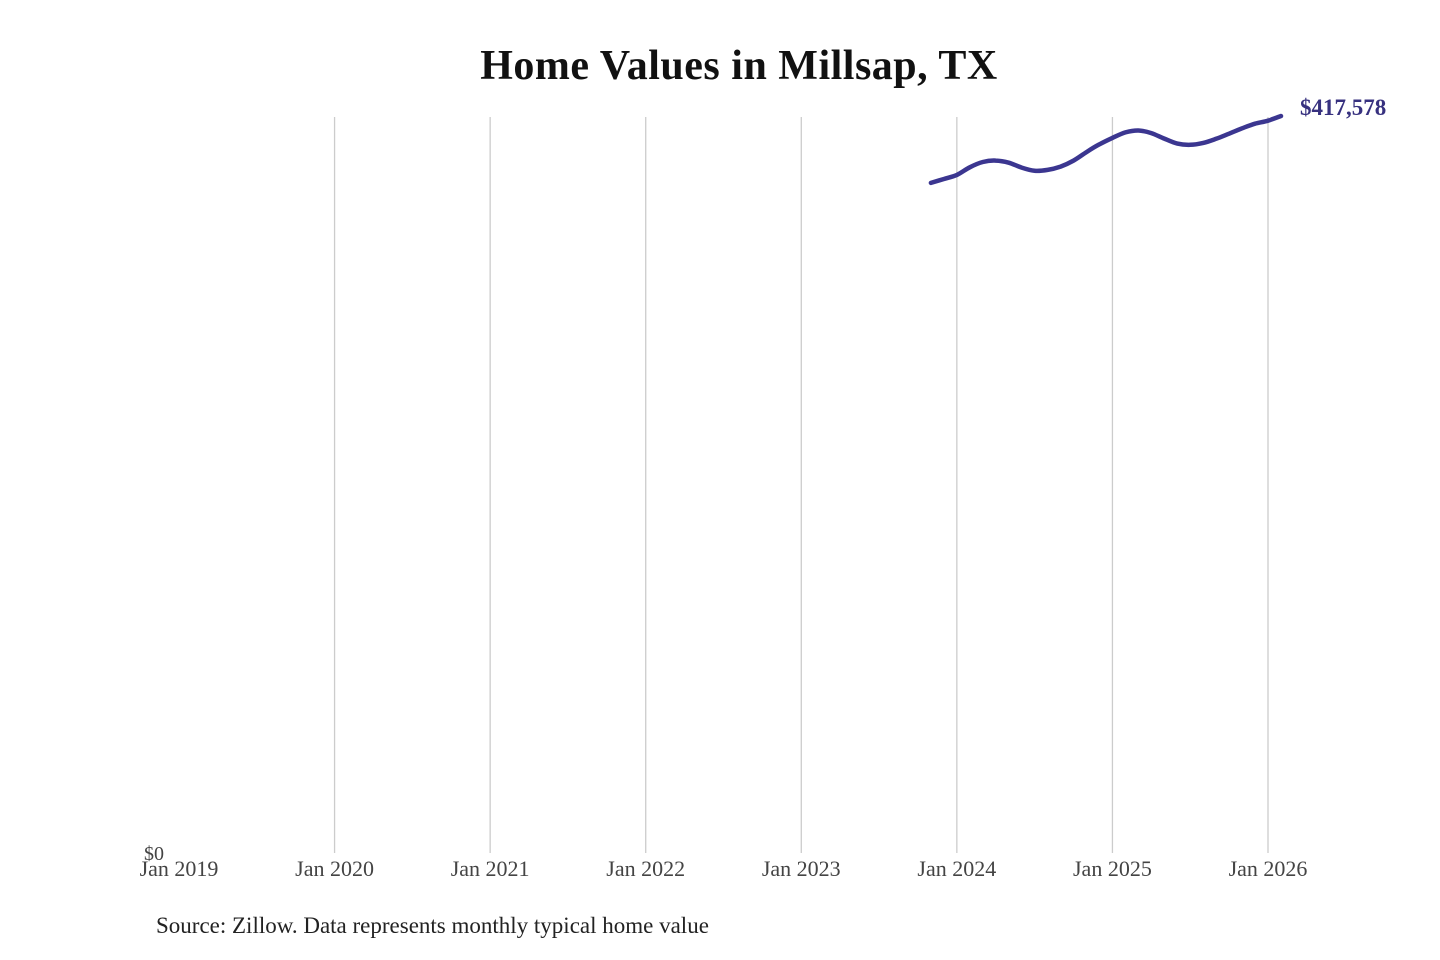 This screenshot has height=960, width=1440. I want to click on chart-title: Home Values in Millsap, TX, so click(739, 66).